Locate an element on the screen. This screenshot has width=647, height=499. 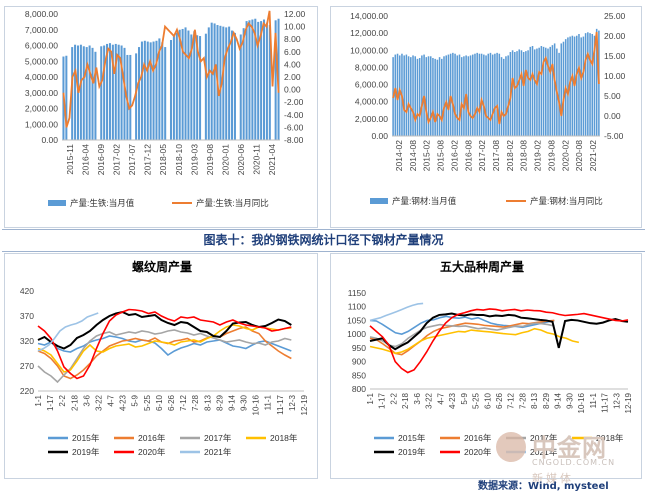
y-right-tick-label: 5.00 is located at coordinates (612, 96).